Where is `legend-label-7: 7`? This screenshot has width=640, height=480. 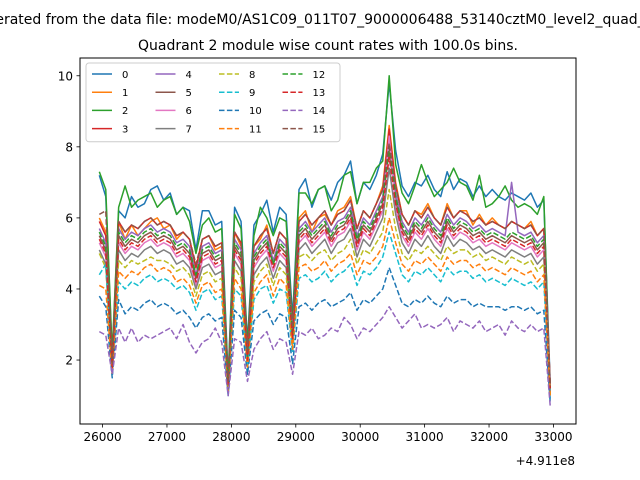
legend-label-7: 7 is located at coordinates (189, 129).